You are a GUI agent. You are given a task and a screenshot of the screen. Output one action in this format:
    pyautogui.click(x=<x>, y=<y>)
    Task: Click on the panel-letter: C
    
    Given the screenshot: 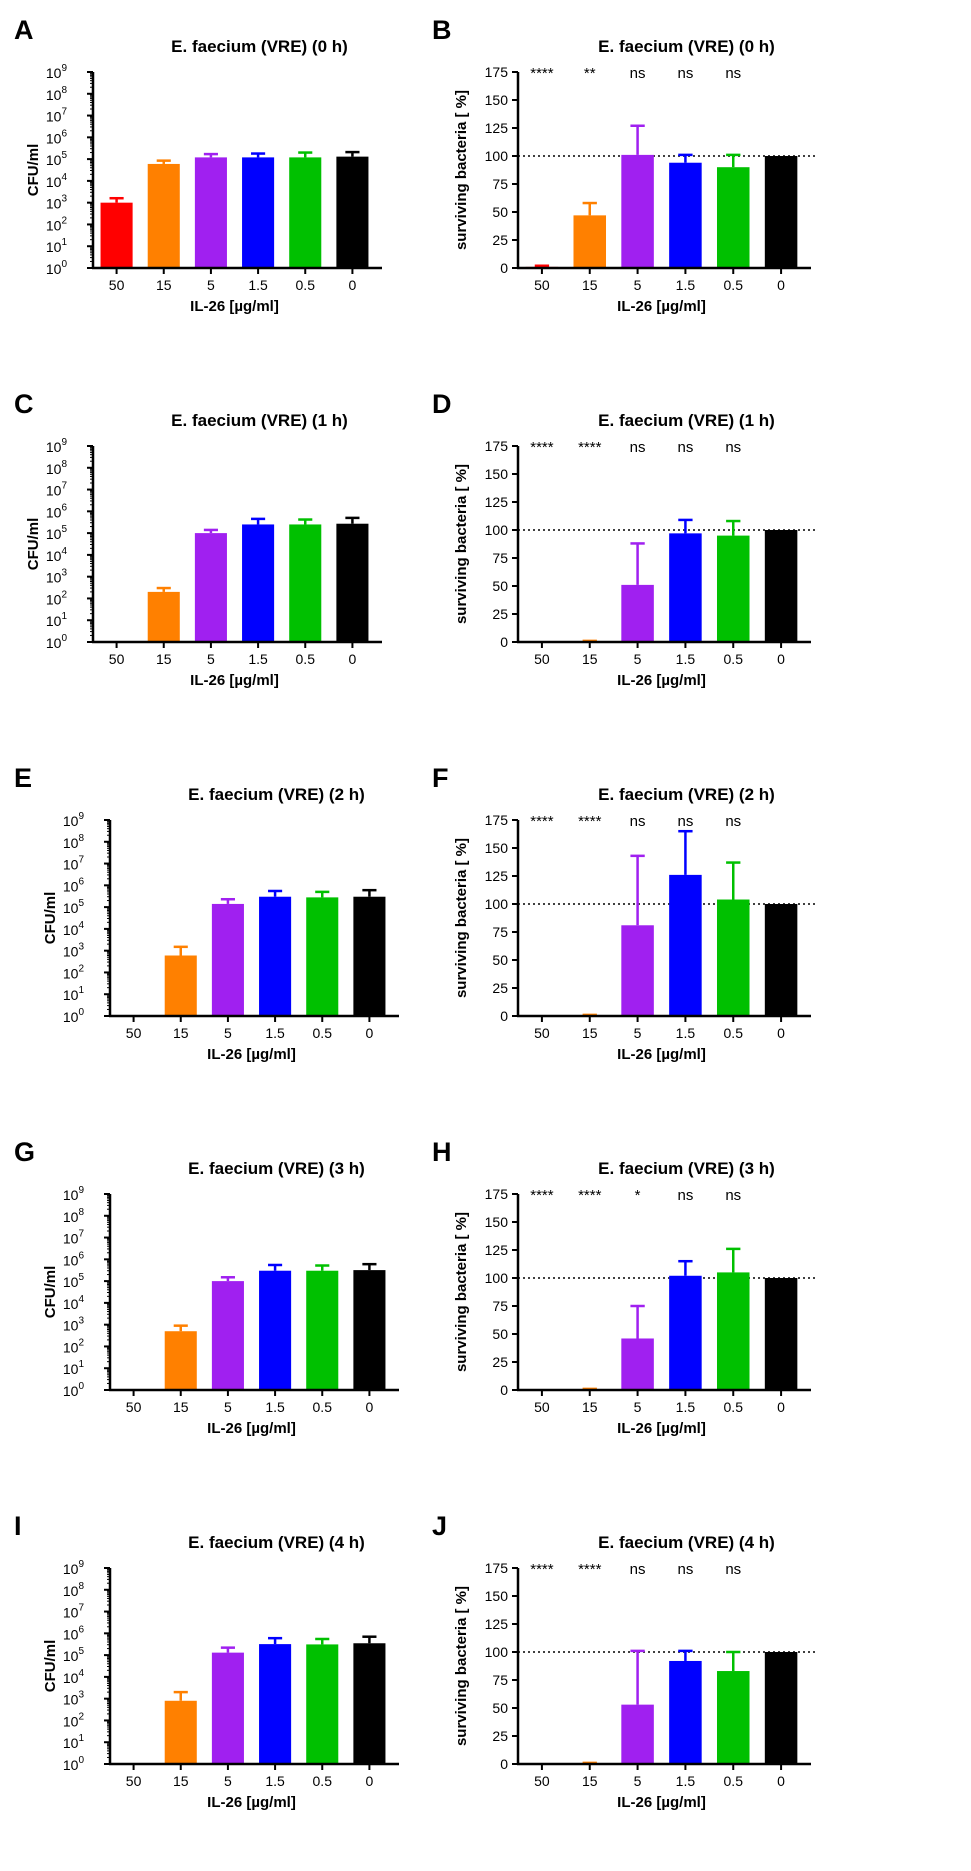 What is the action you would take?
    pyautogui.click(x=24, y=404)
    